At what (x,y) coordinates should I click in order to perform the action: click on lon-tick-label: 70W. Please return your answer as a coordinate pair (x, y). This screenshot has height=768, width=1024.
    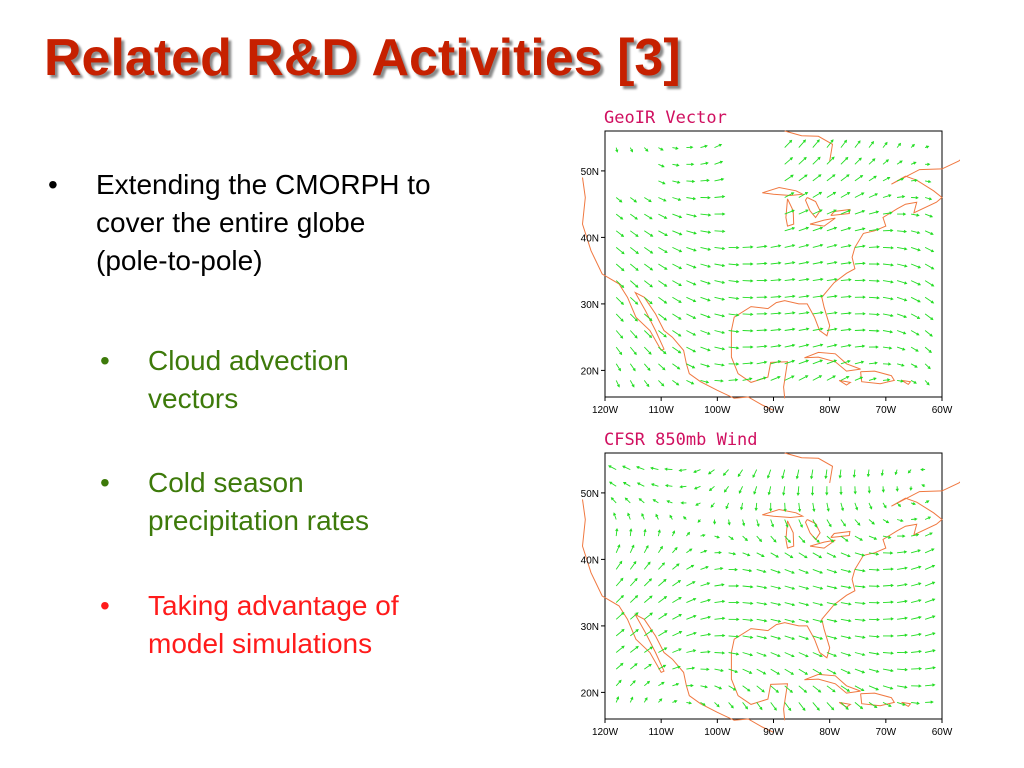
    Looking at the image, I should click on (886, 410).